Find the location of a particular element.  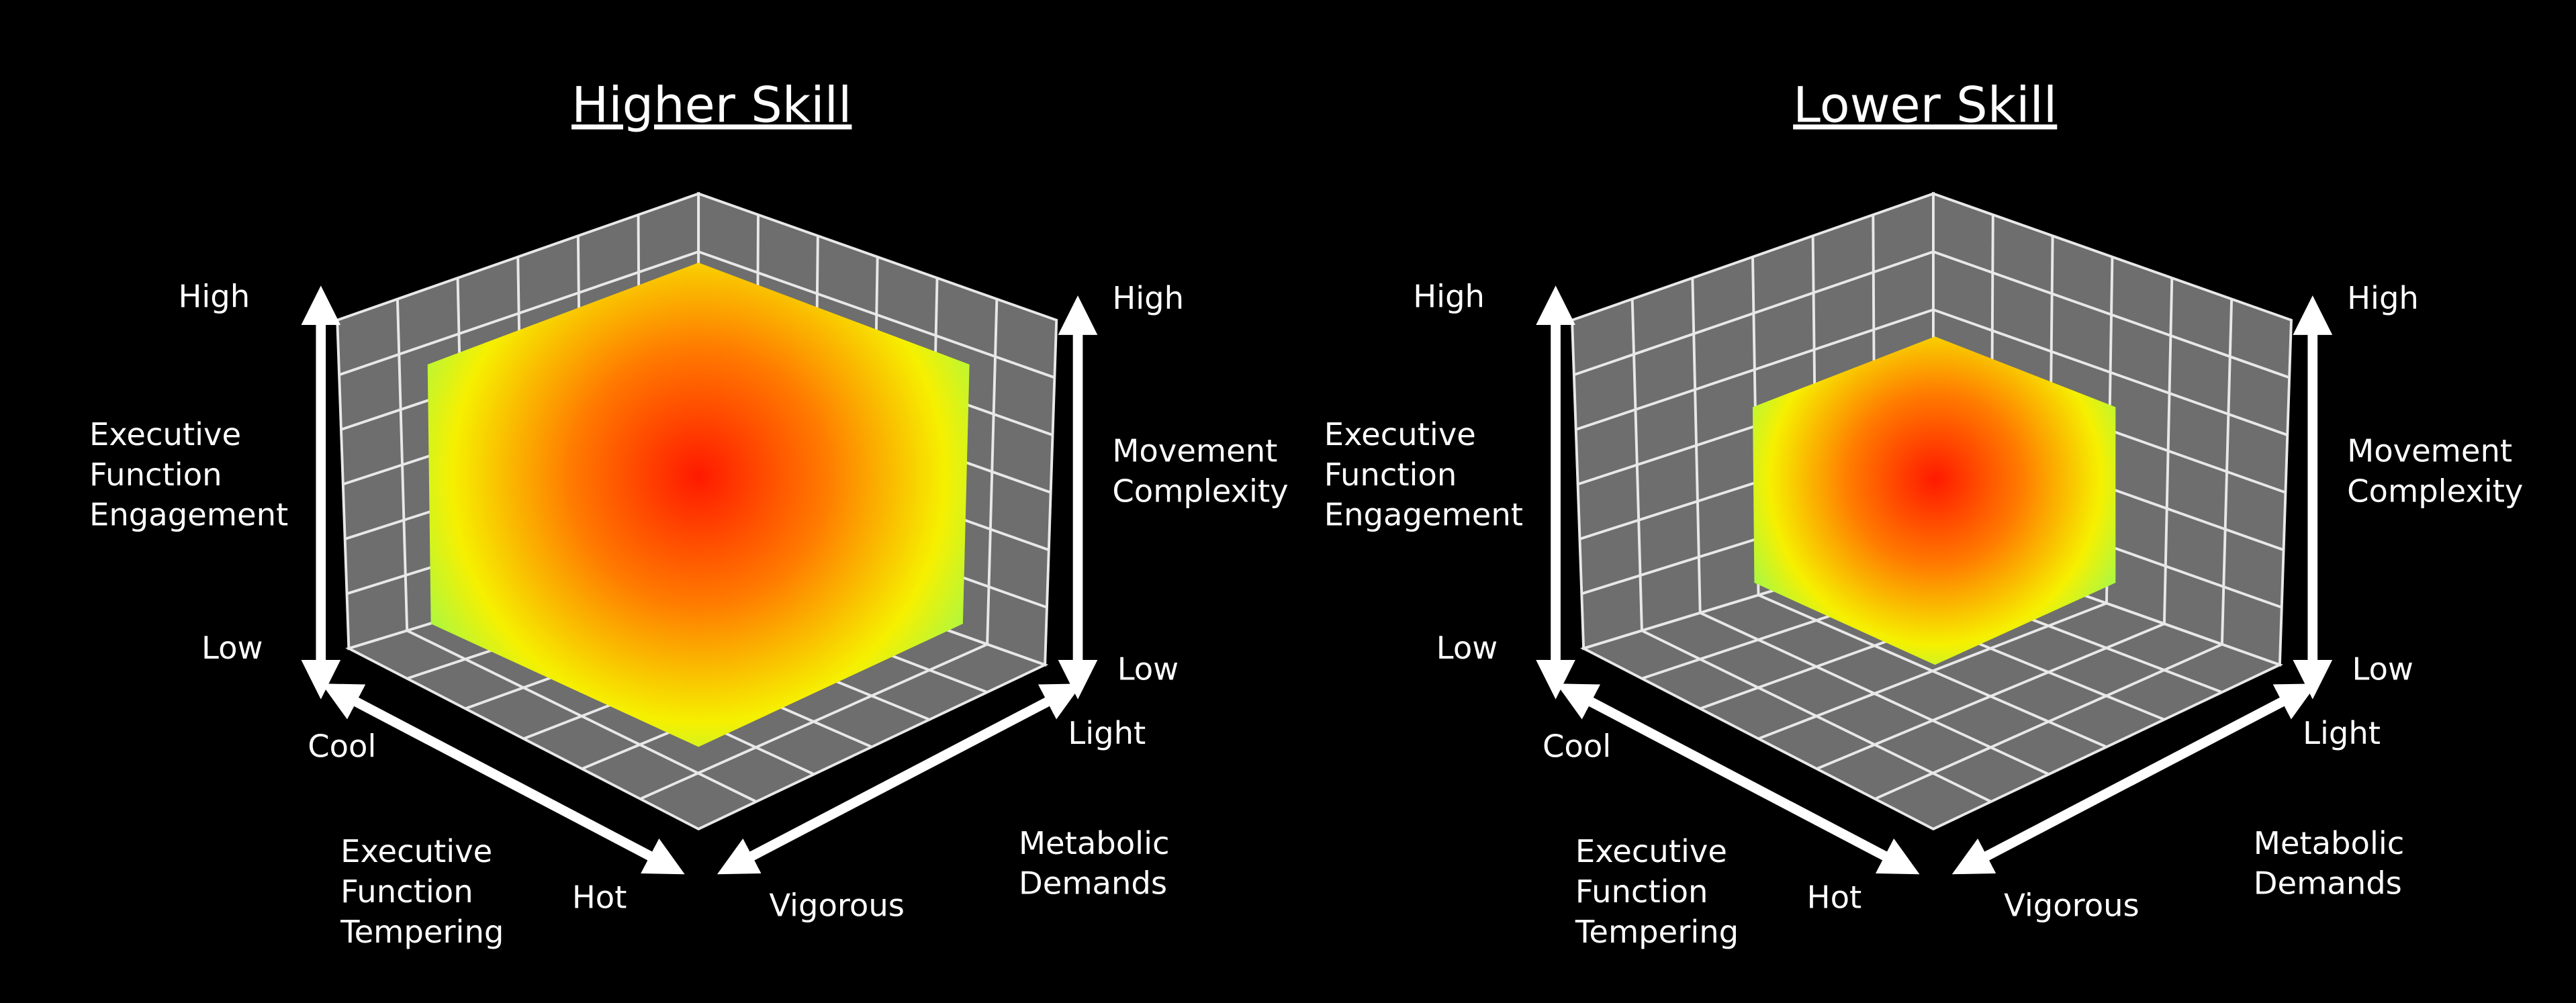

panel-title: Higher Skill is located at coordinates (711, 106).